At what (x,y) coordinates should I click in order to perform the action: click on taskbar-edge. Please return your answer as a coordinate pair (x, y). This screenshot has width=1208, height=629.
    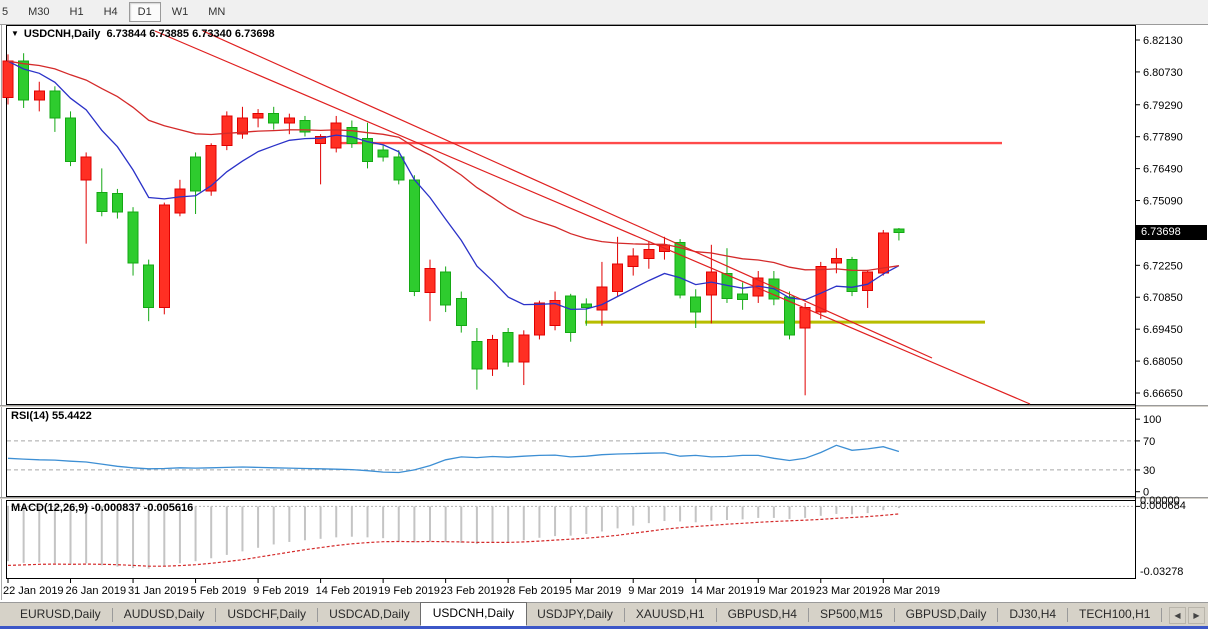
    Looking at the image, I should click on (604, 627).